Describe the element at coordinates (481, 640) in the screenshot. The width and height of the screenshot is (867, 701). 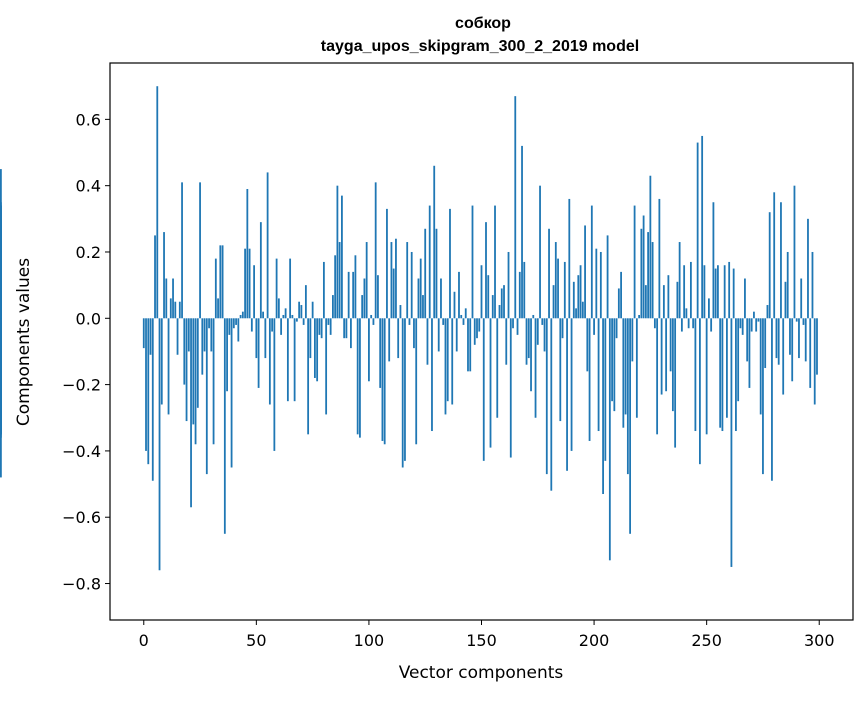
I see `x-tick-label: 150` at that location.